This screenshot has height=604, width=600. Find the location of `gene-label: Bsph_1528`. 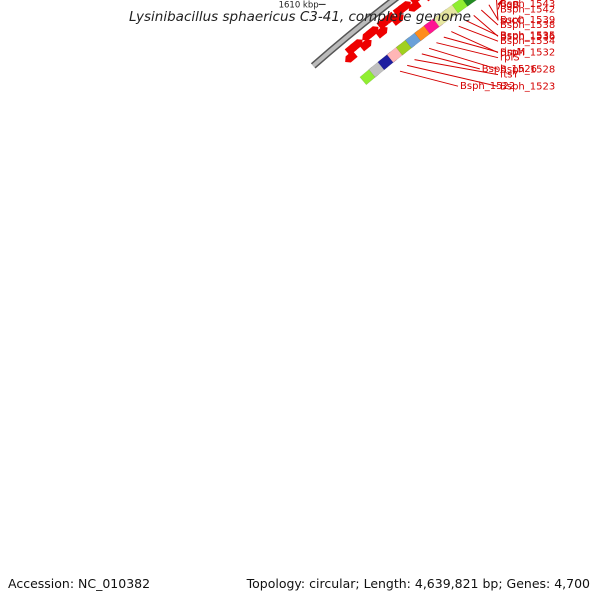

gene-label: Bsph_1528 is located at coordinates (527, 69).